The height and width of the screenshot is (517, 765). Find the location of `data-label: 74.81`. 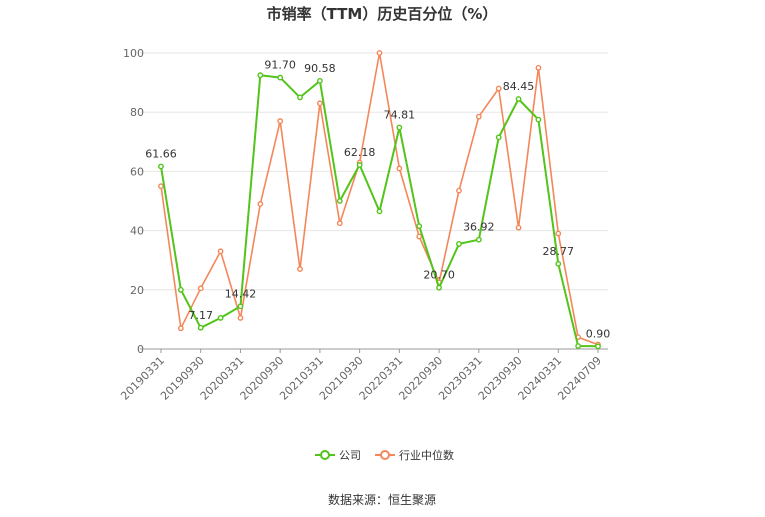

data-label: 74.81 is located at coordinates (400, 115).